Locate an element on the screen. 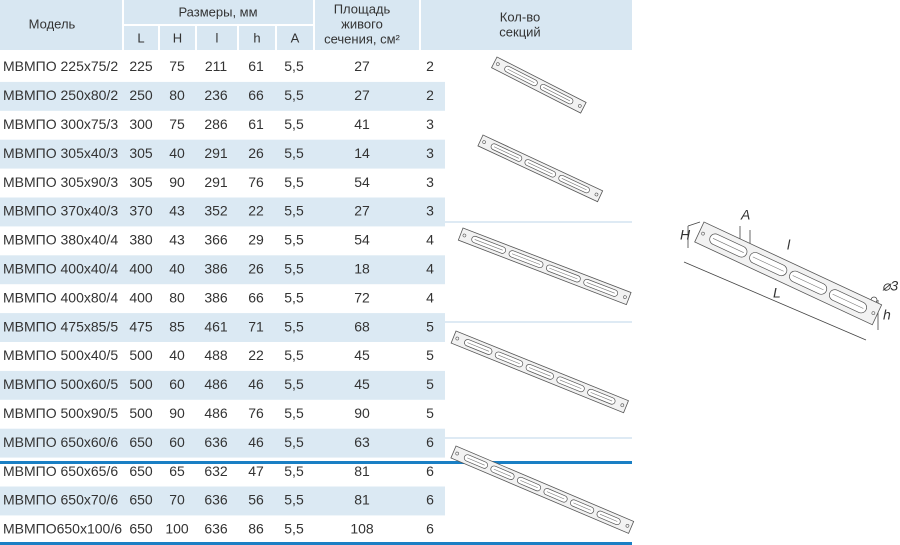 This screenshot has width=900, height=545. value-cell: 300 is located at coordinates (141, 124).